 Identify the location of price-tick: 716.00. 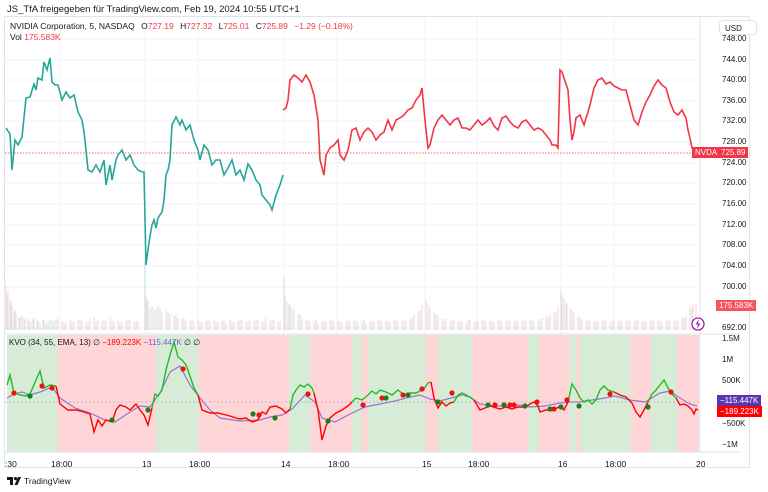
(734, 203).